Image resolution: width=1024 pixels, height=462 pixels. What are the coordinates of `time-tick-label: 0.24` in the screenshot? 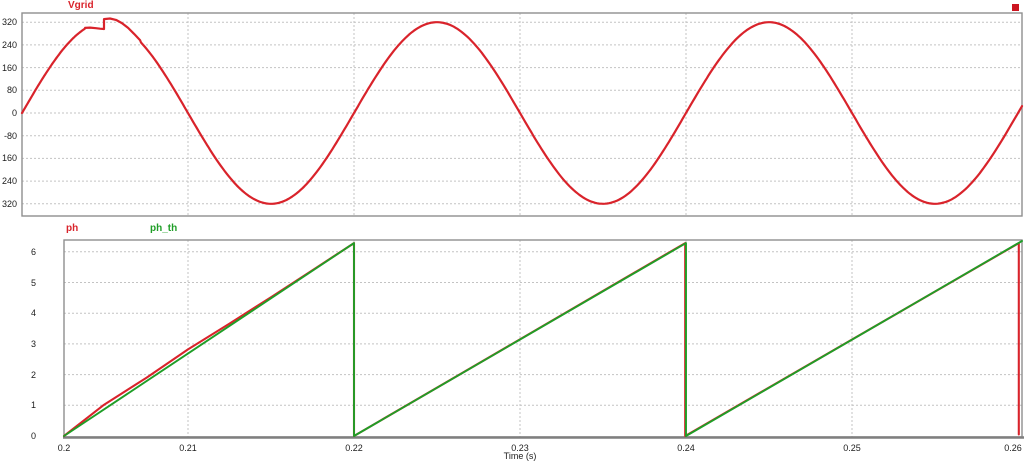 It's located at (686, 448).